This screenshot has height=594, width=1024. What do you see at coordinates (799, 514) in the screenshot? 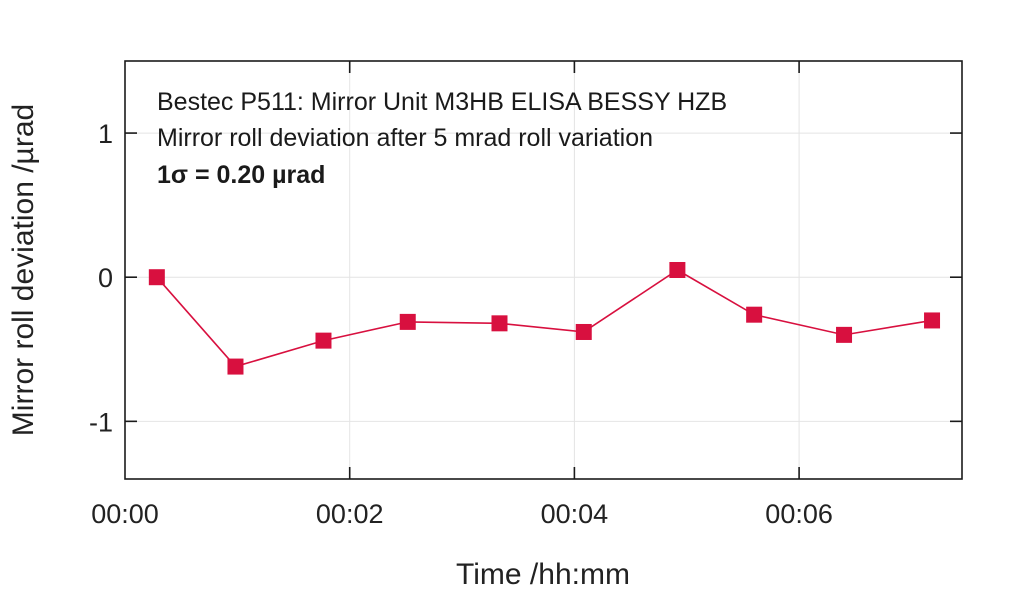
I see `x-tick-label: 00:06` at bounding box center [799, 514].